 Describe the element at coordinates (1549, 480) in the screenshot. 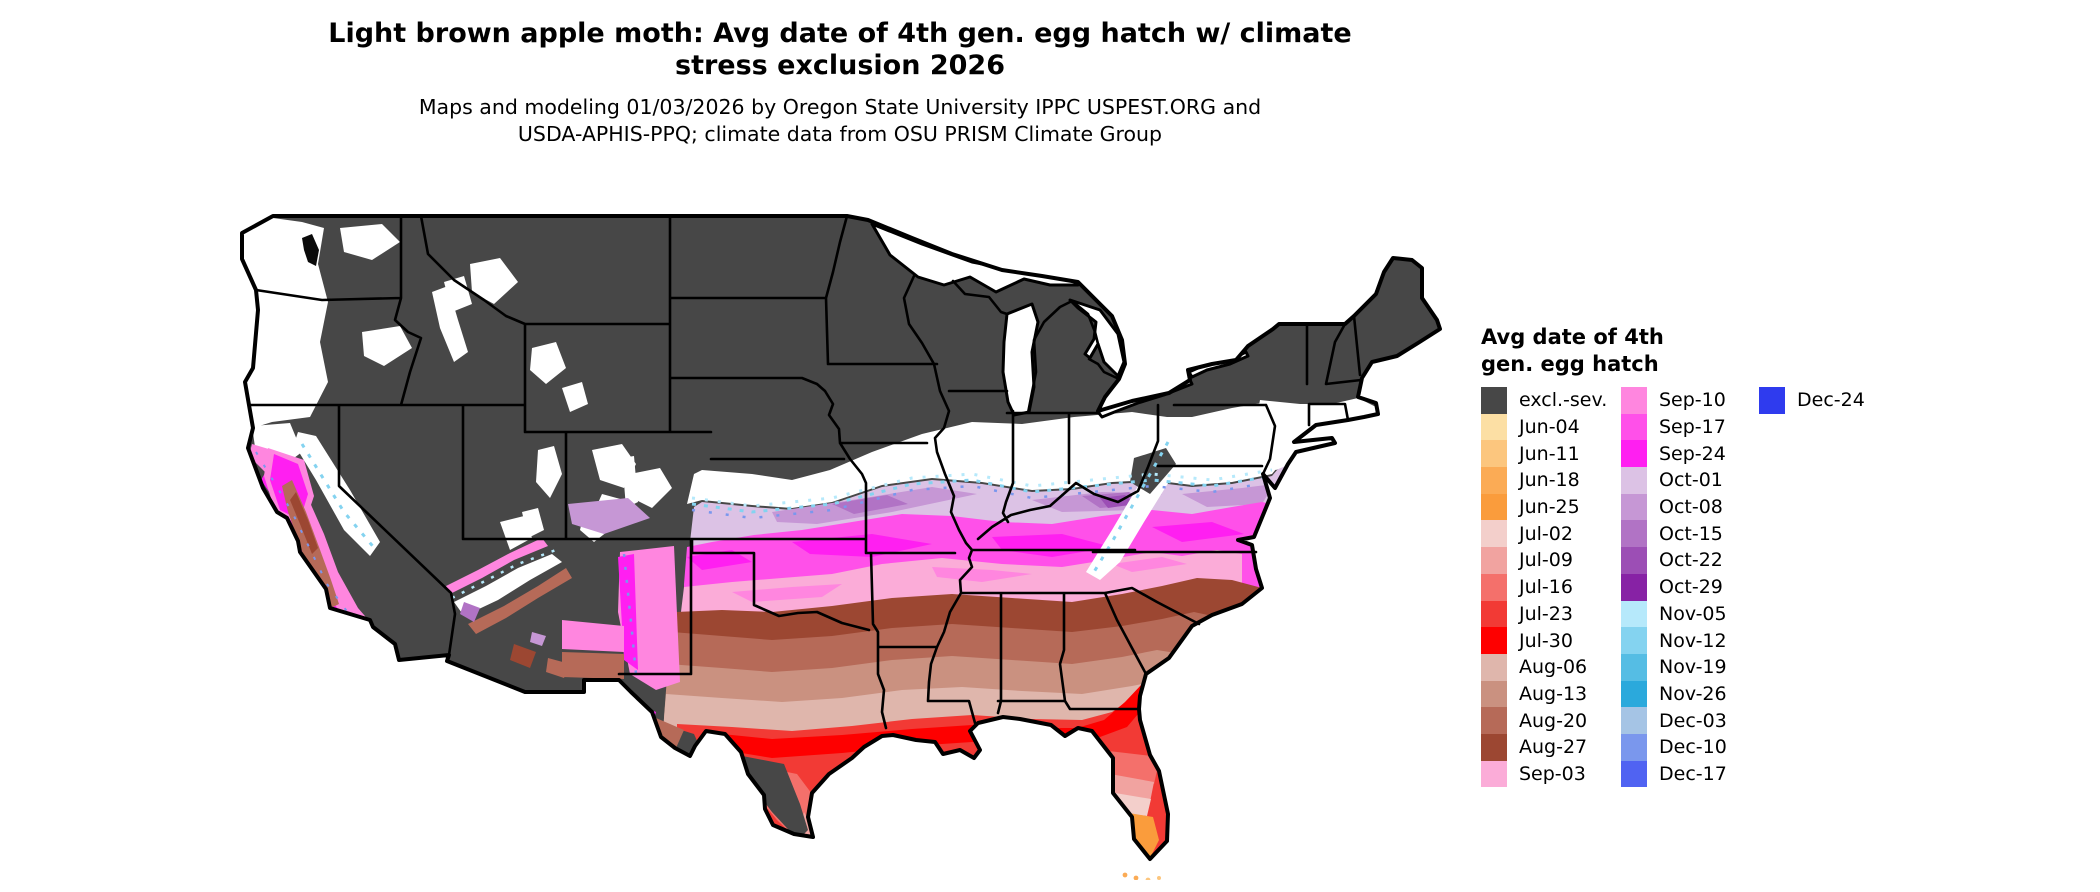

I see `legend-label: Jun-18` at that location.